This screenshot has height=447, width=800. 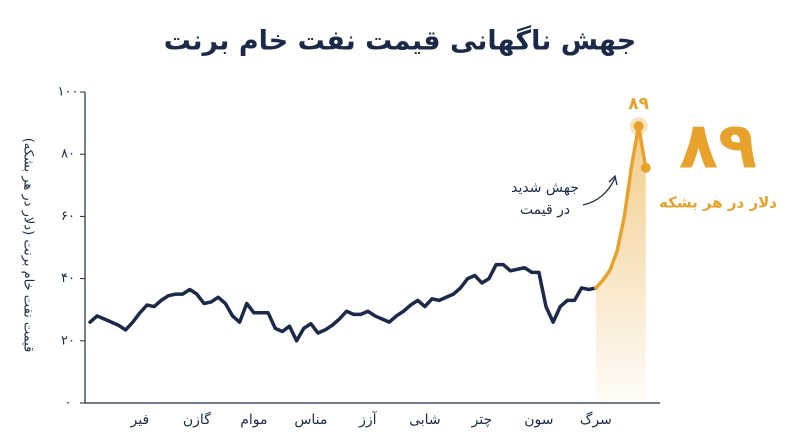 I want to click on y-tick-label: ۱۰۰, so click(x=68, y=92).